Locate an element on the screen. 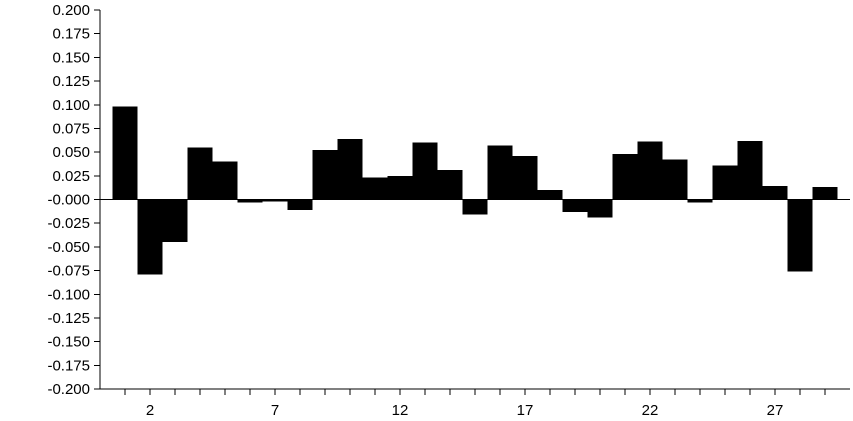 Image resolution: width=853 pixels, height=421 pixels. y-tick-label: 0.025 is located at coordinates (71, 176).